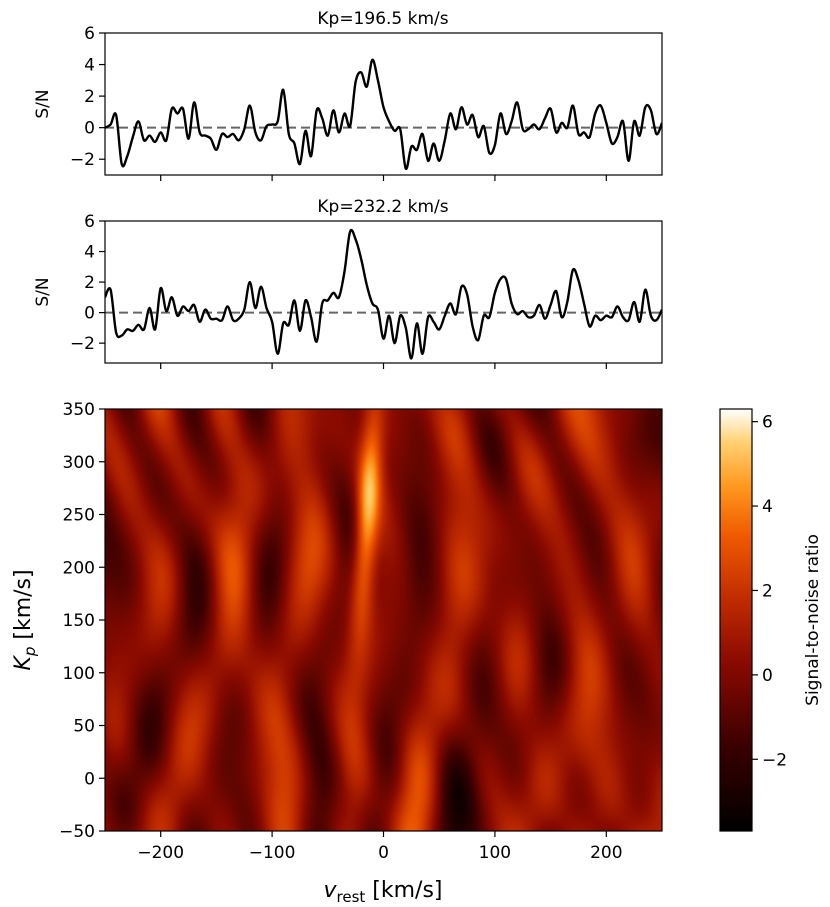 This screenshot has height=907, width=830. I want to click on heatmap-ylabel-unit: [km/s], so click(23, 607).